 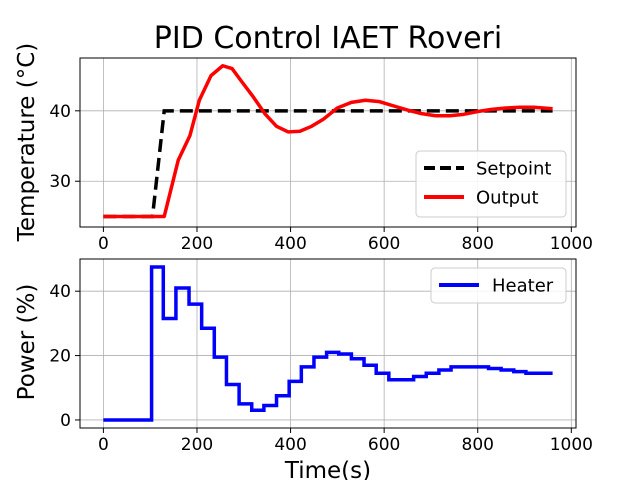 I want to click on chart-title: PID Control IAET Roveri, so click(x=328, y=38).